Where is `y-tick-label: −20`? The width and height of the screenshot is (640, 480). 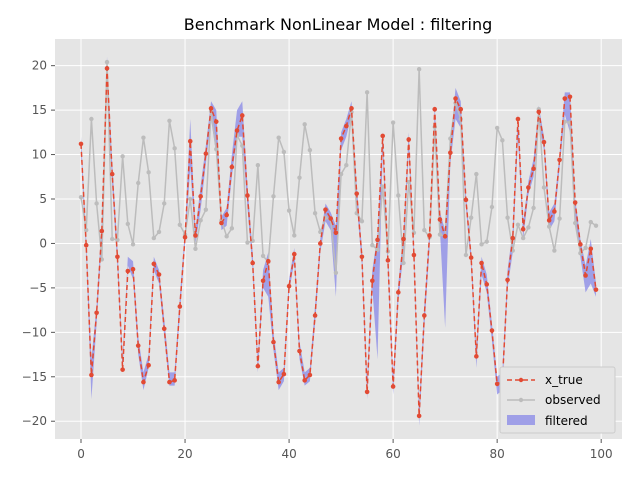 y-tick-label: −20 is located at coordinates (34, 421).